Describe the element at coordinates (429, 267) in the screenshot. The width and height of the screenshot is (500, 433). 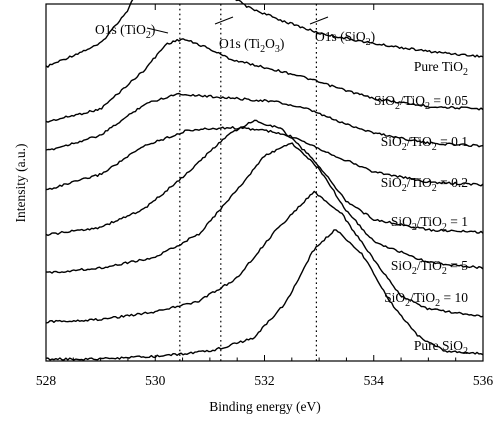
I see `series-label-sio2-tio2-5: SiO2/TiO2 = 5` at that location.